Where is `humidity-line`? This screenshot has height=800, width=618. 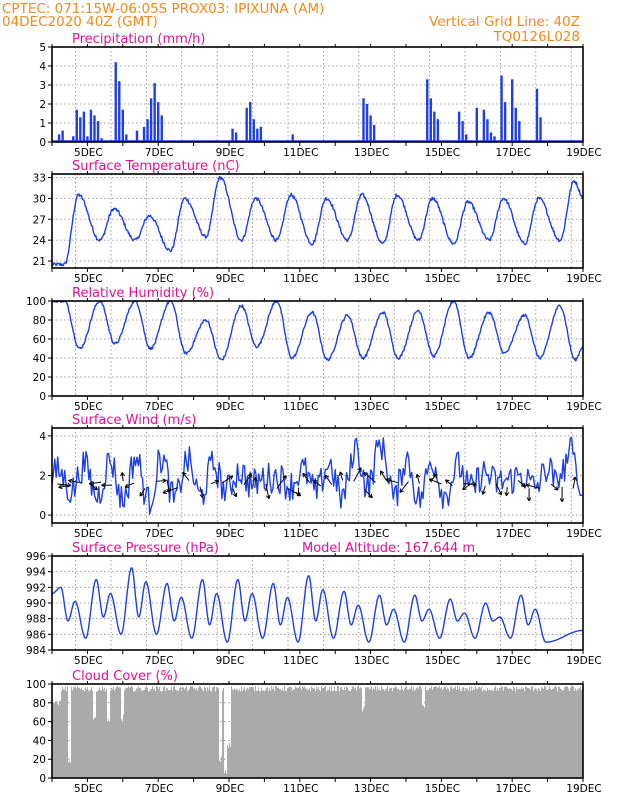 humidity-line is located at coordinates (317, 331).